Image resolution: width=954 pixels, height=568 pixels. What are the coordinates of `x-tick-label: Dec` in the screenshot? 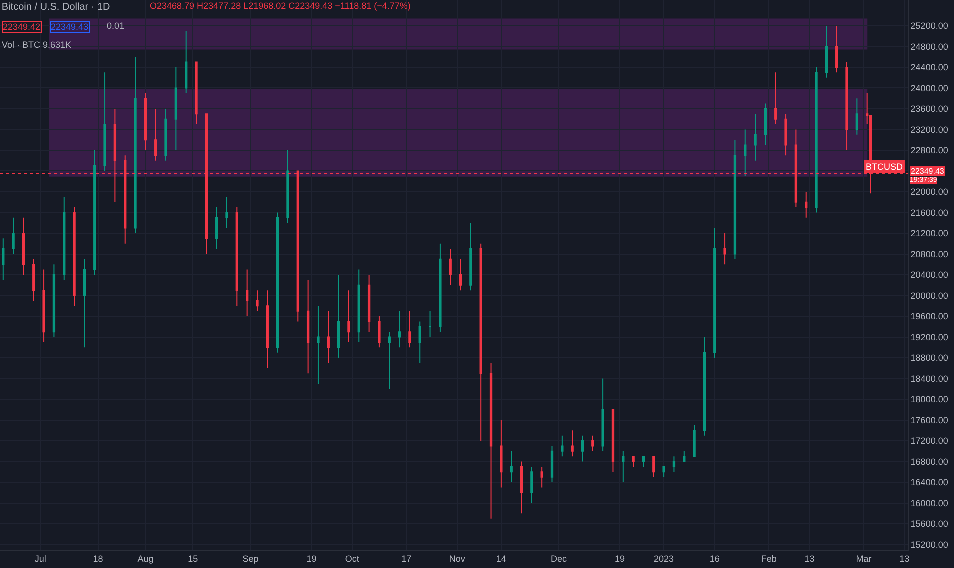 It's located at (559, 559).